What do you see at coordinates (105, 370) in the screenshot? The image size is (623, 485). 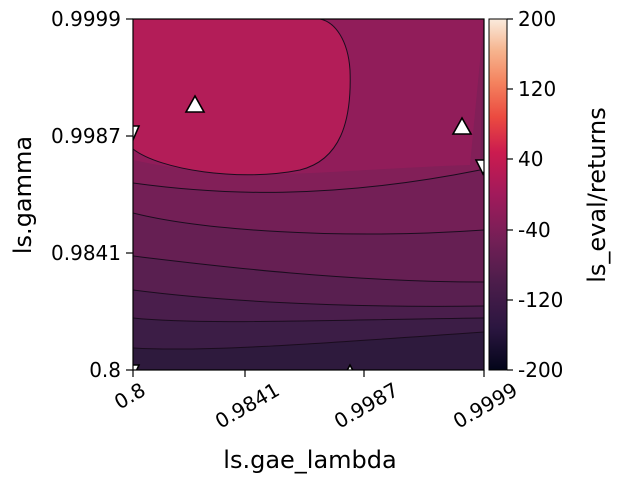 I see `y-tick-label: 0.8` at bounding box center [105, 370].